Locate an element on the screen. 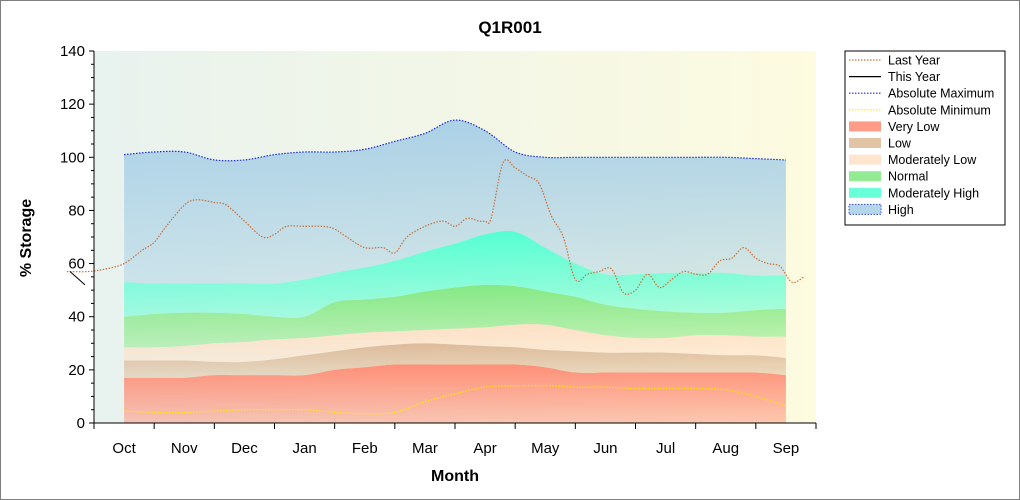 This screenshot has width=1020, height=500. legend-label-moderately-high: Moderately High is located at coordinates (933, 193).